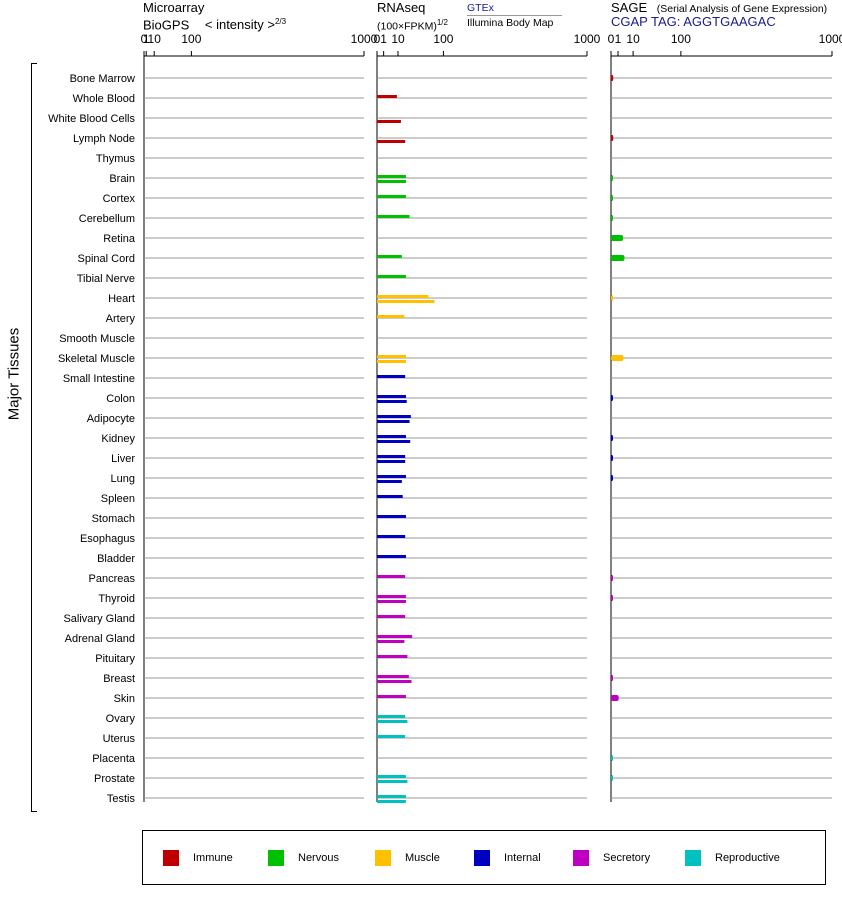 This screenshot has width=842, height=900. What do you see at coordinates (116, 599) in the screenshot?
I see `tissue-label: Thyroid` at bounding box center [116, 599].